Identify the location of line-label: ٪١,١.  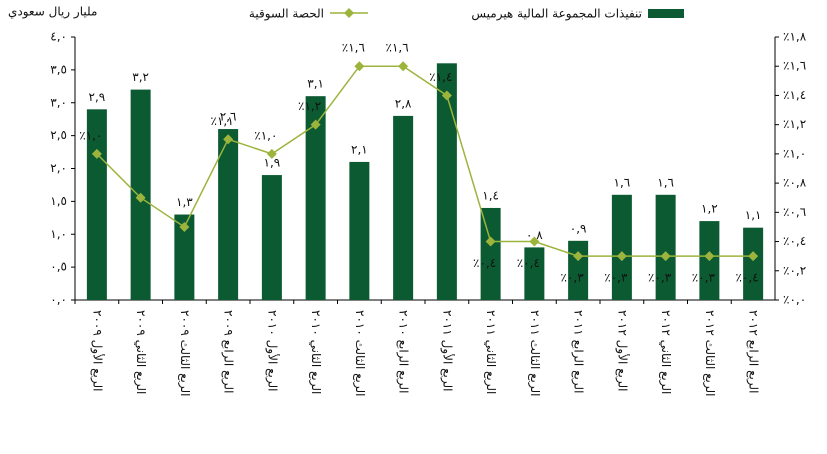
(222, 121).